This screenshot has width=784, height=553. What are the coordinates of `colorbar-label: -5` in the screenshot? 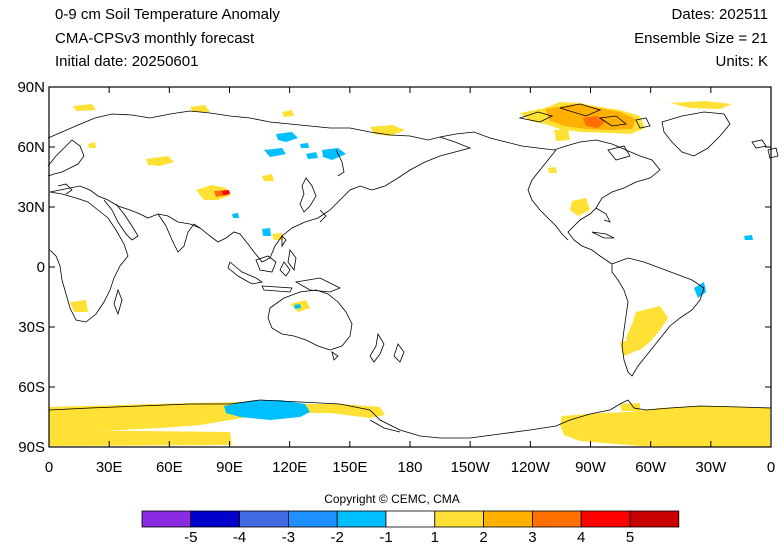 It's located at (191, 537).